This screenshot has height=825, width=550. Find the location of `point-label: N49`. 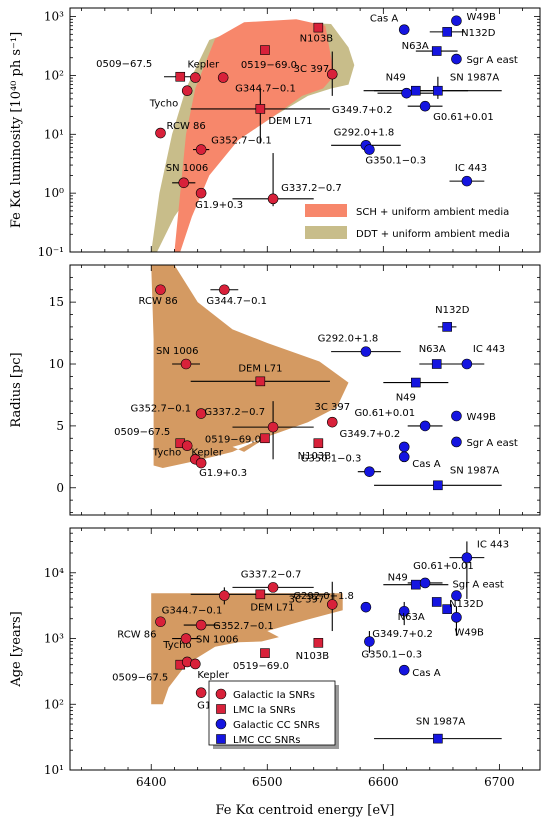

point-label: N49 is located at coordinates (406, 398).